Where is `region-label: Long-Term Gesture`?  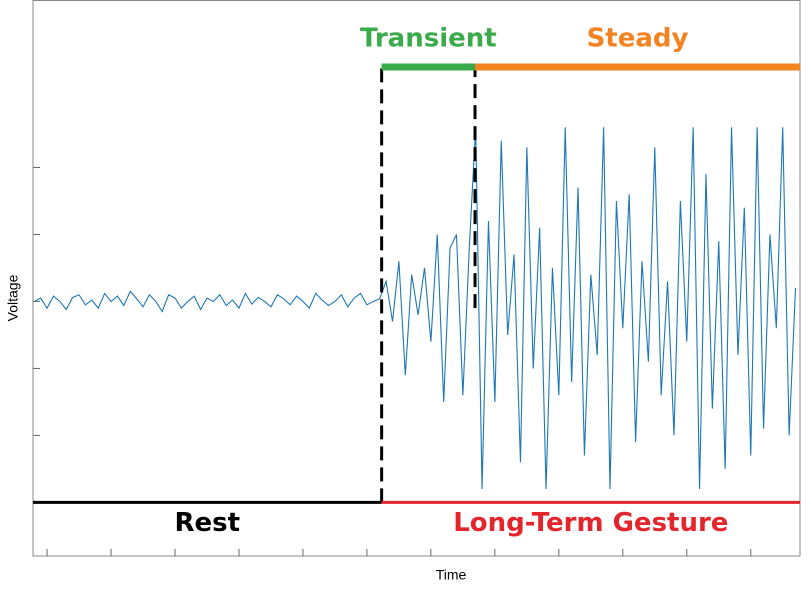 region-label: Long-Term Gesture is located at coordinates (590, 523).